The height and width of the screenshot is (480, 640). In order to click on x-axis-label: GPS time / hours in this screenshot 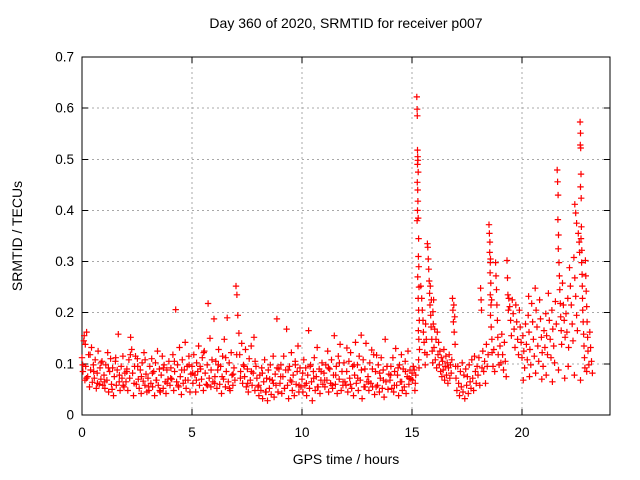, I will do `click(346, 459)`.